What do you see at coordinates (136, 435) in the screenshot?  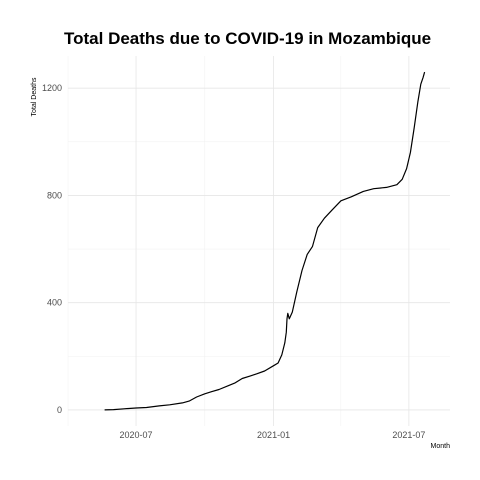 I see `x-tick-label: 2020-07` at bounding box center [136, 435].